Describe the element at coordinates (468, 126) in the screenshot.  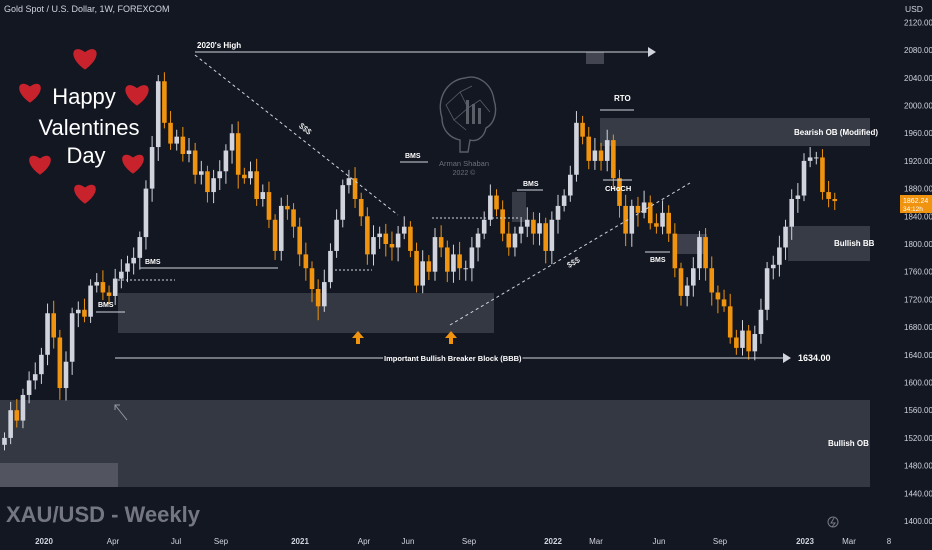
I see `brain-logo: Arman Shaban 2022 ©` at that location.